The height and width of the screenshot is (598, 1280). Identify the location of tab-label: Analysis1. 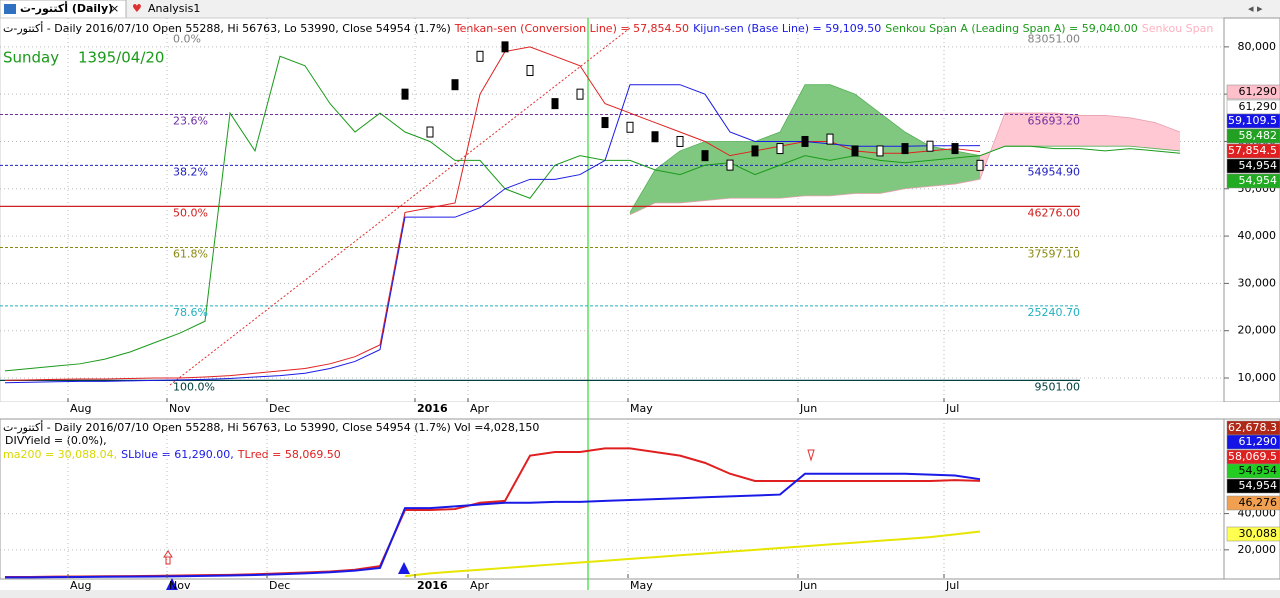
(174, 8).